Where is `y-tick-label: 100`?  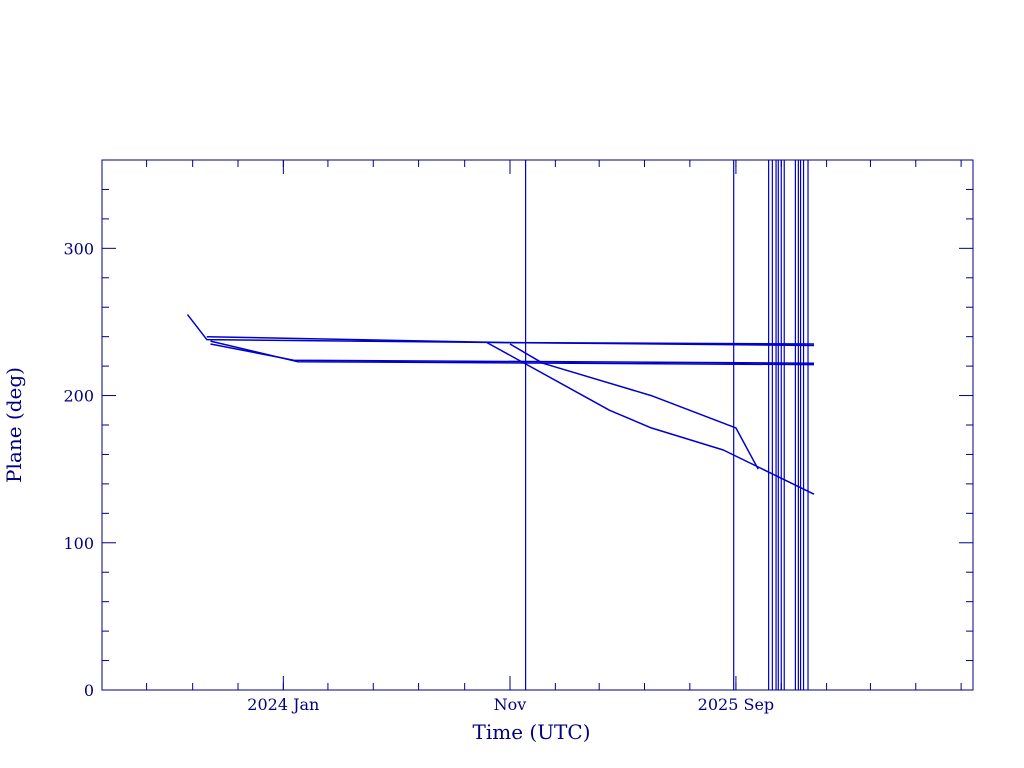
y-tick-label: 100 is located at coordinates (78, 543).